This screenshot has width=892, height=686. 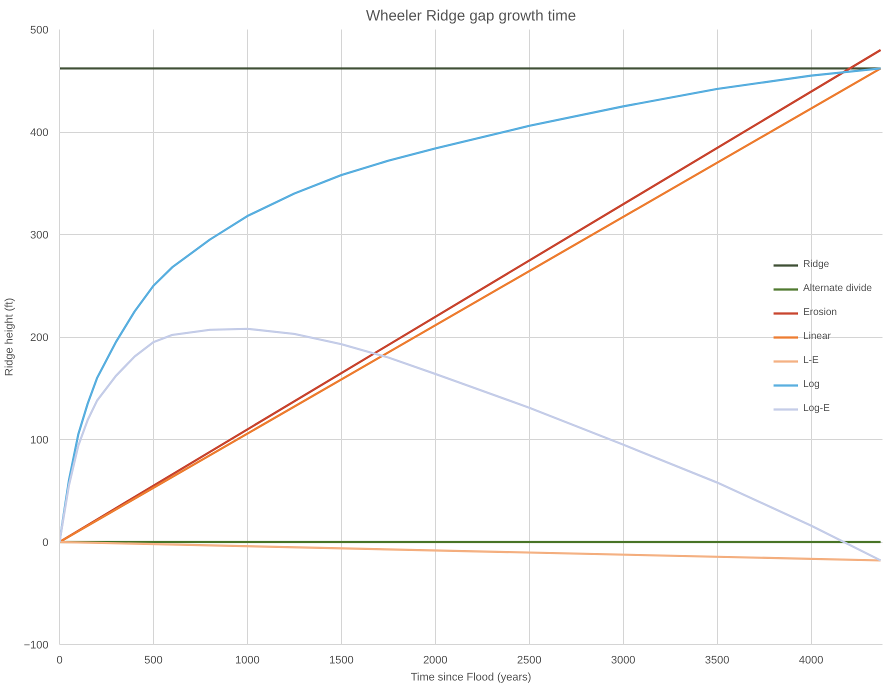 I want to click on y-tick-label: 0, so click(x=45, y=543).